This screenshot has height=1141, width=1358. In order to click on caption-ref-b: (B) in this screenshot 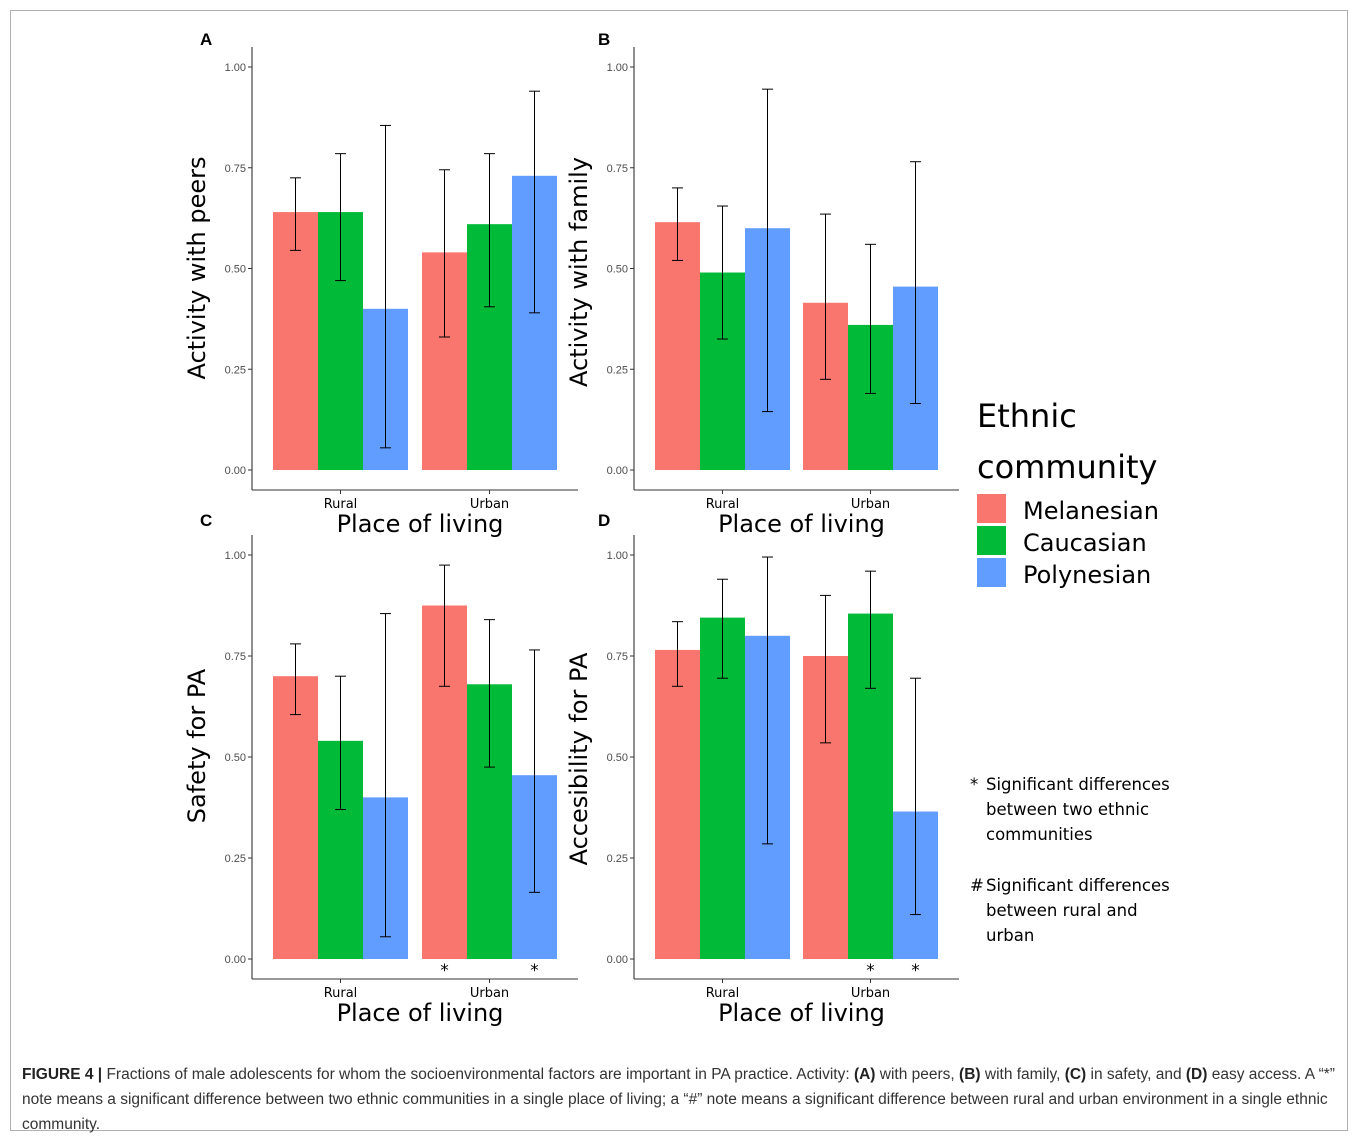, I will do `click(970, 1074)`.